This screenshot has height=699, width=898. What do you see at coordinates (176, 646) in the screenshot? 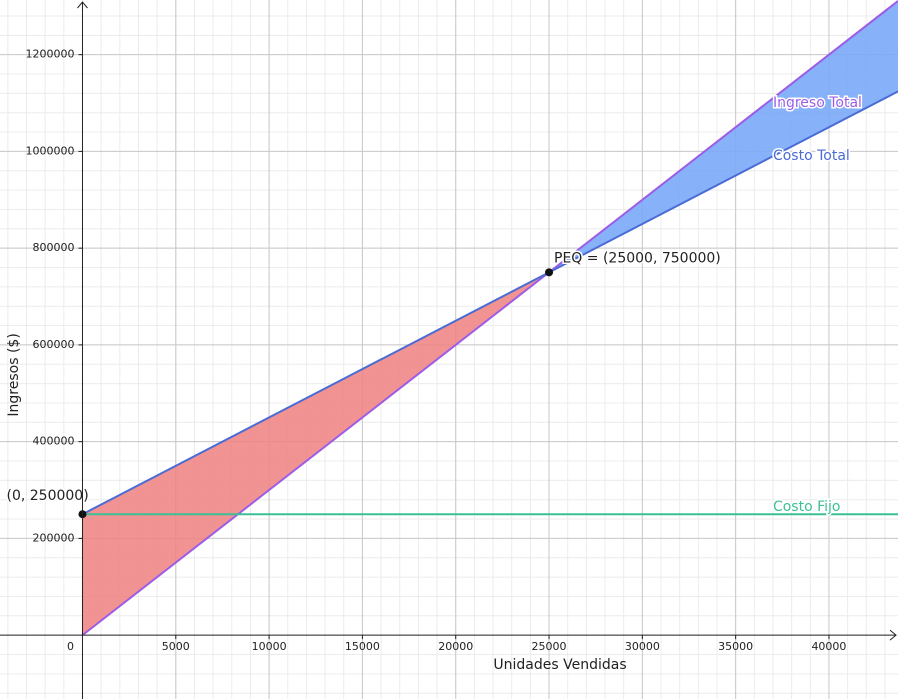
I see `x-tick-label: 5000` at bounding box center [176, 646].